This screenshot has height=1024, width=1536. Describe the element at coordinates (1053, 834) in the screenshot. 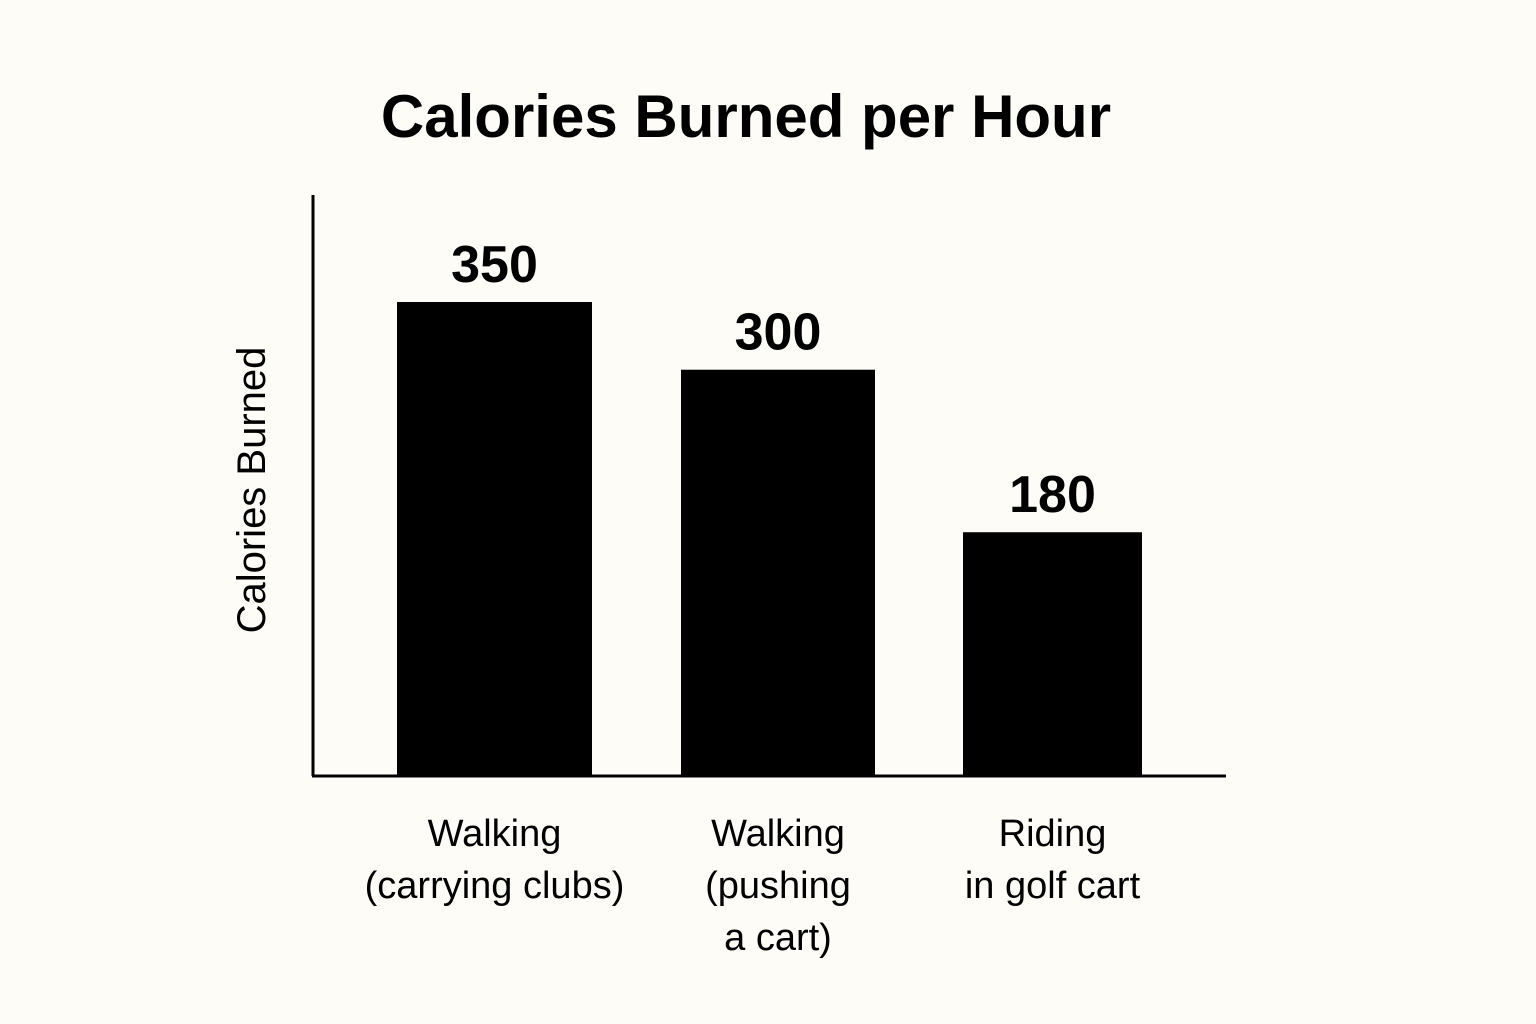

I see `category-label-line: Riding` at that location.